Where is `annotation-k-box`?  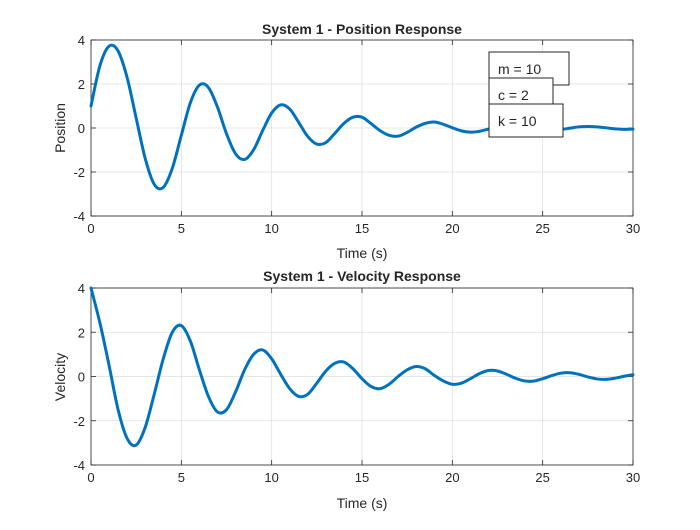
annotation-k-box is located at coordinates (526, 120).